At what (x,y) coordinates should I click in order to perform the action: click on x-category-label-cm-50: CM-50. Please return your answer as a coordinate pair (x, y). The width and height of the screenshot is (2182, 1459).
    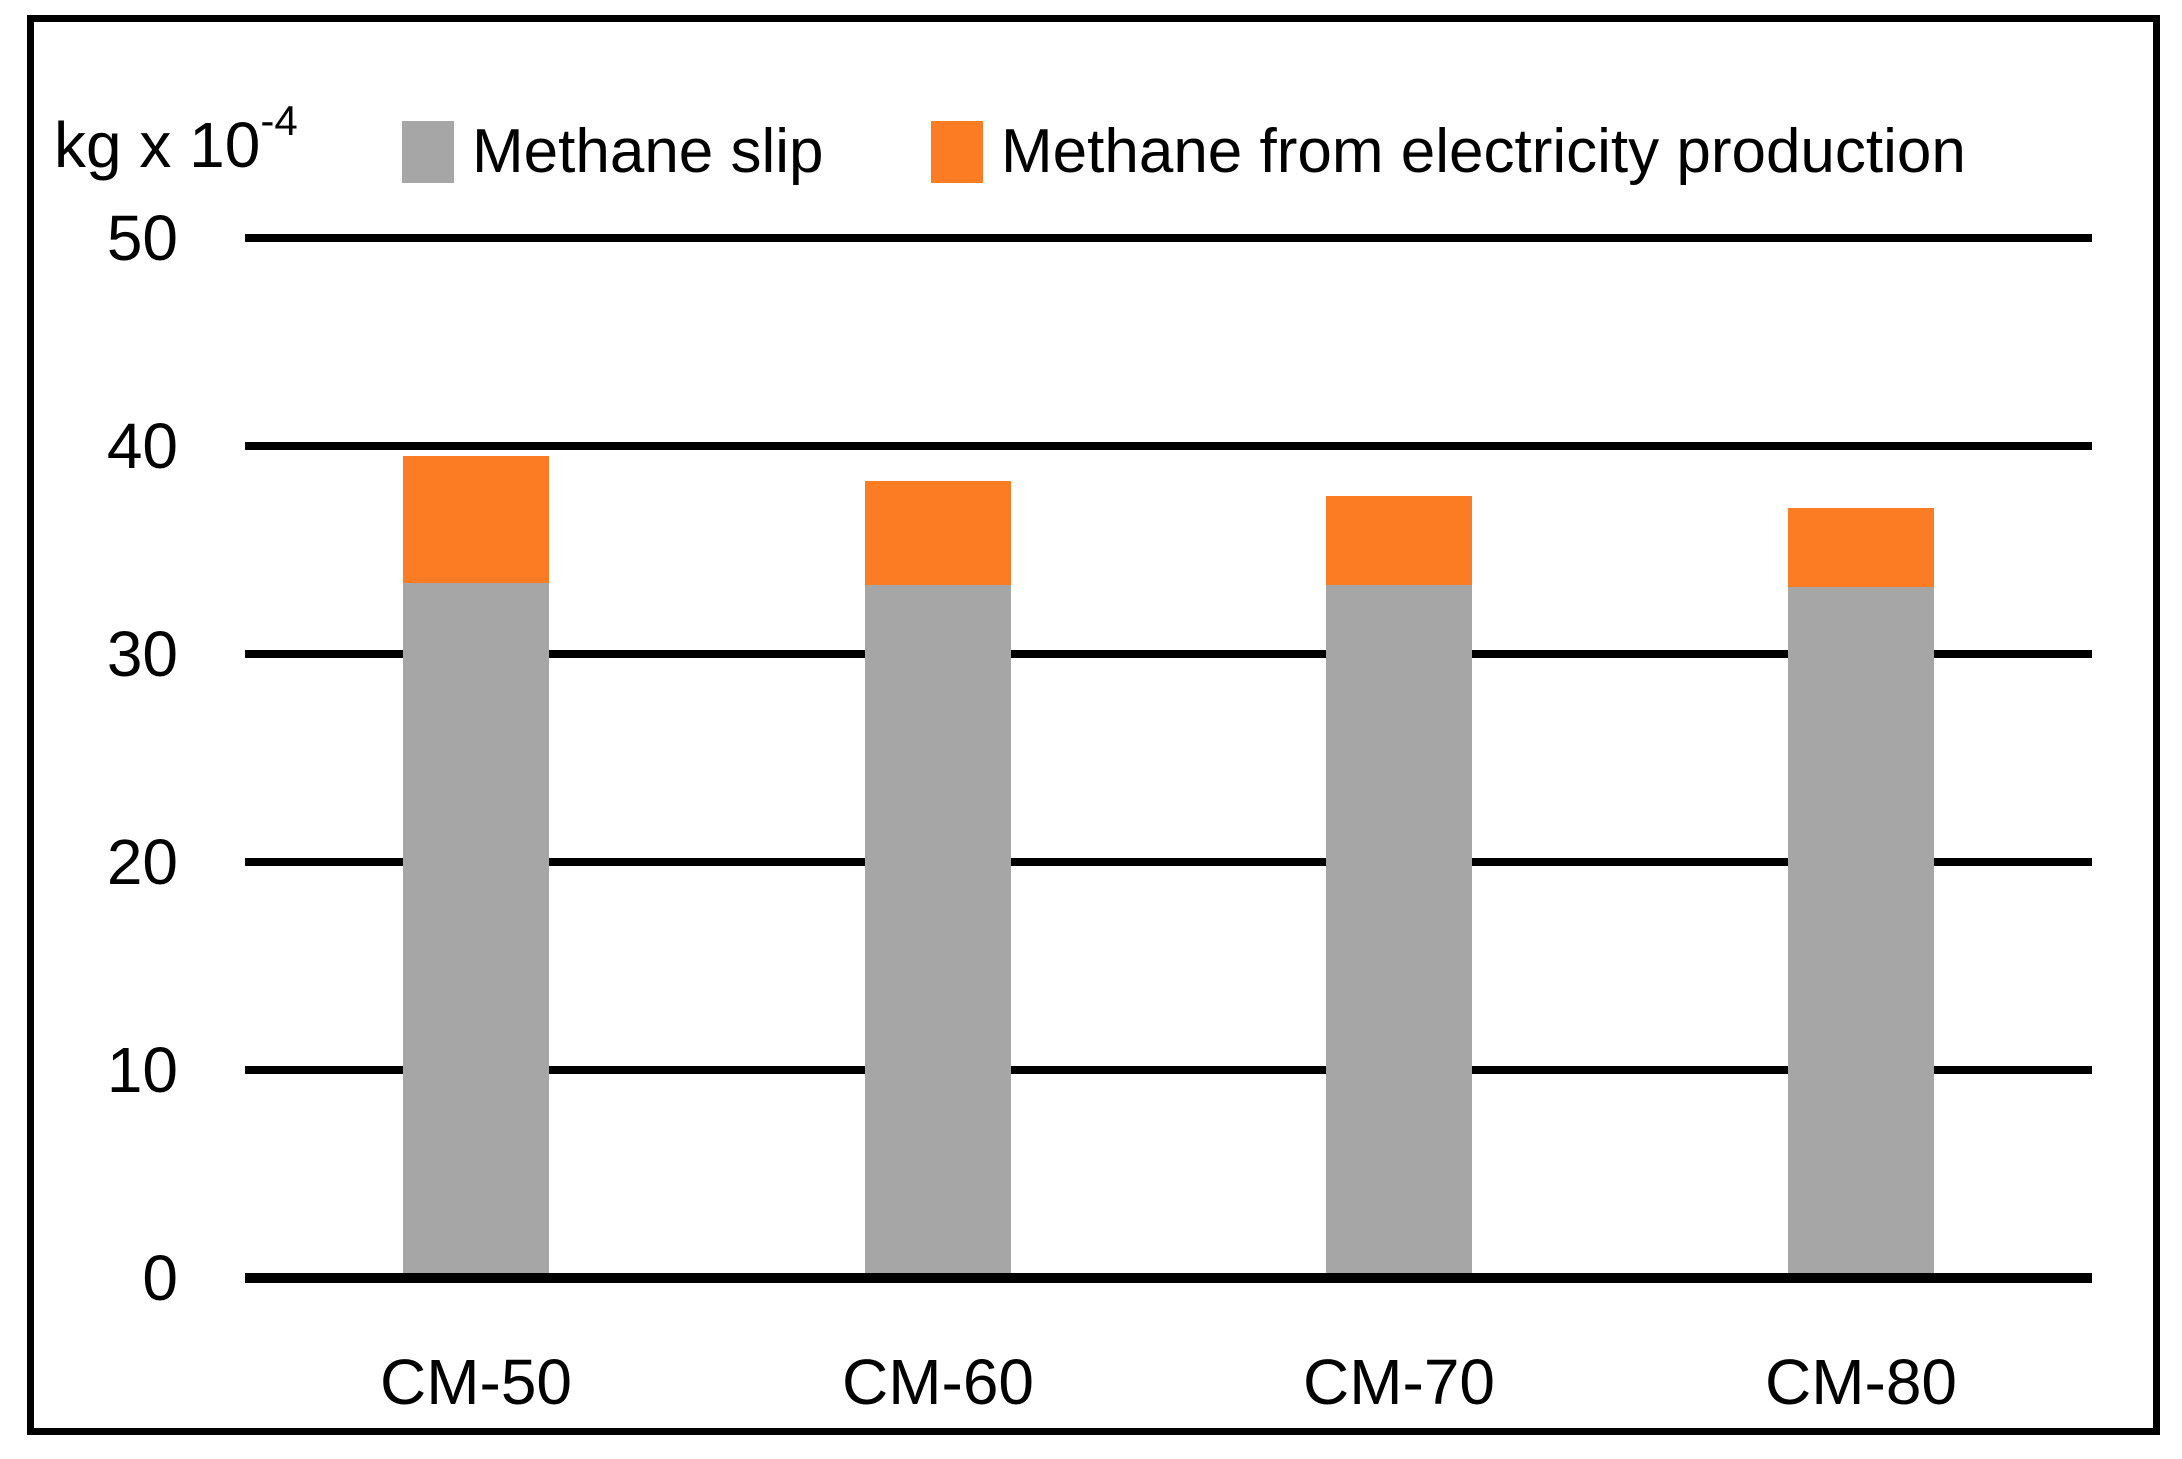
    Looking at the image, I should click on (476, 1382).